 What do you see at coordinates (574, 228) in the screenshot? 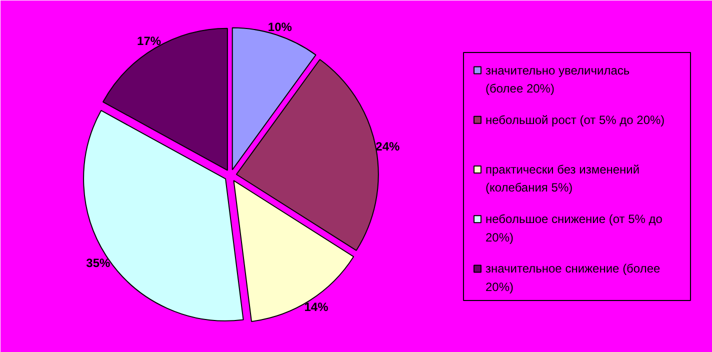
I see `legend-label: небольшое снижение (от 5% до 20%)` at bounding box center [574, 228].